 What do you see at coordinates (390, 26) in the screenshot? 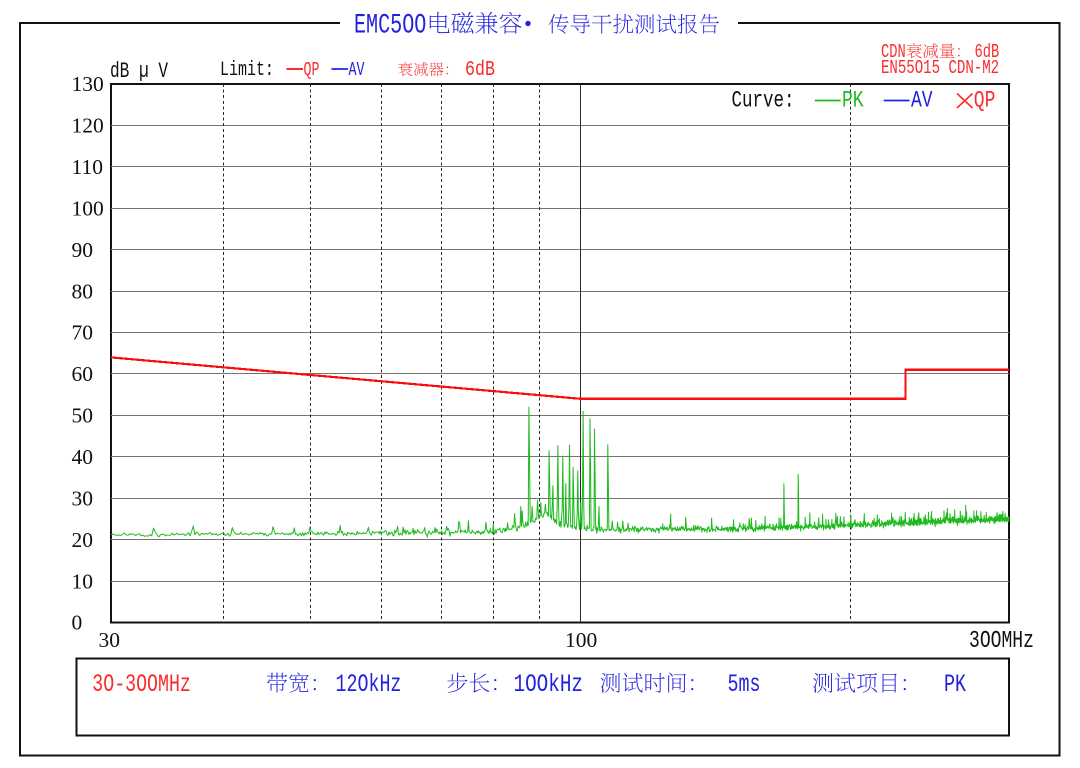
I see `svg-text: EMC5OO` at bounding box center [390, 26].